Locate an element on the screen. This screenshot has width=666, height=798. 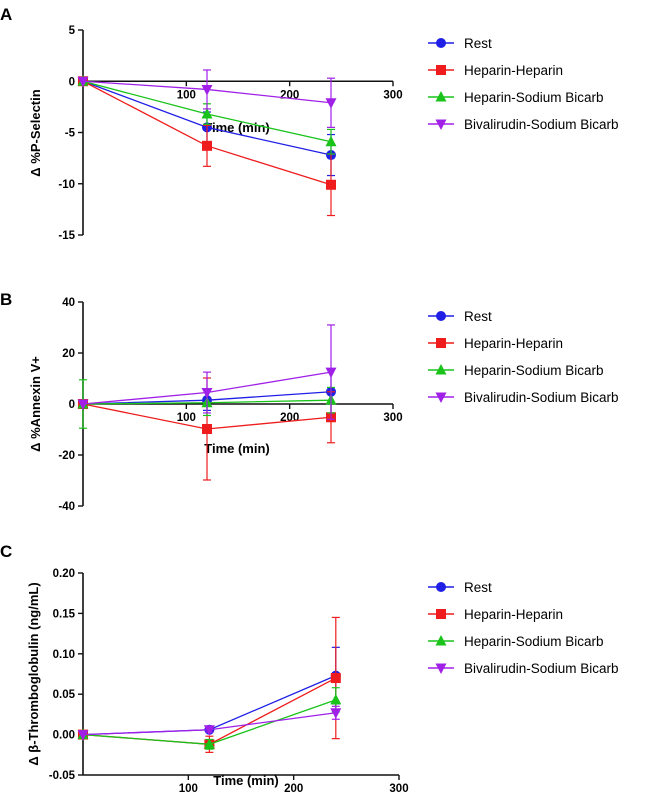
y-tick-label: 5 is located at coordinates (72, 31).